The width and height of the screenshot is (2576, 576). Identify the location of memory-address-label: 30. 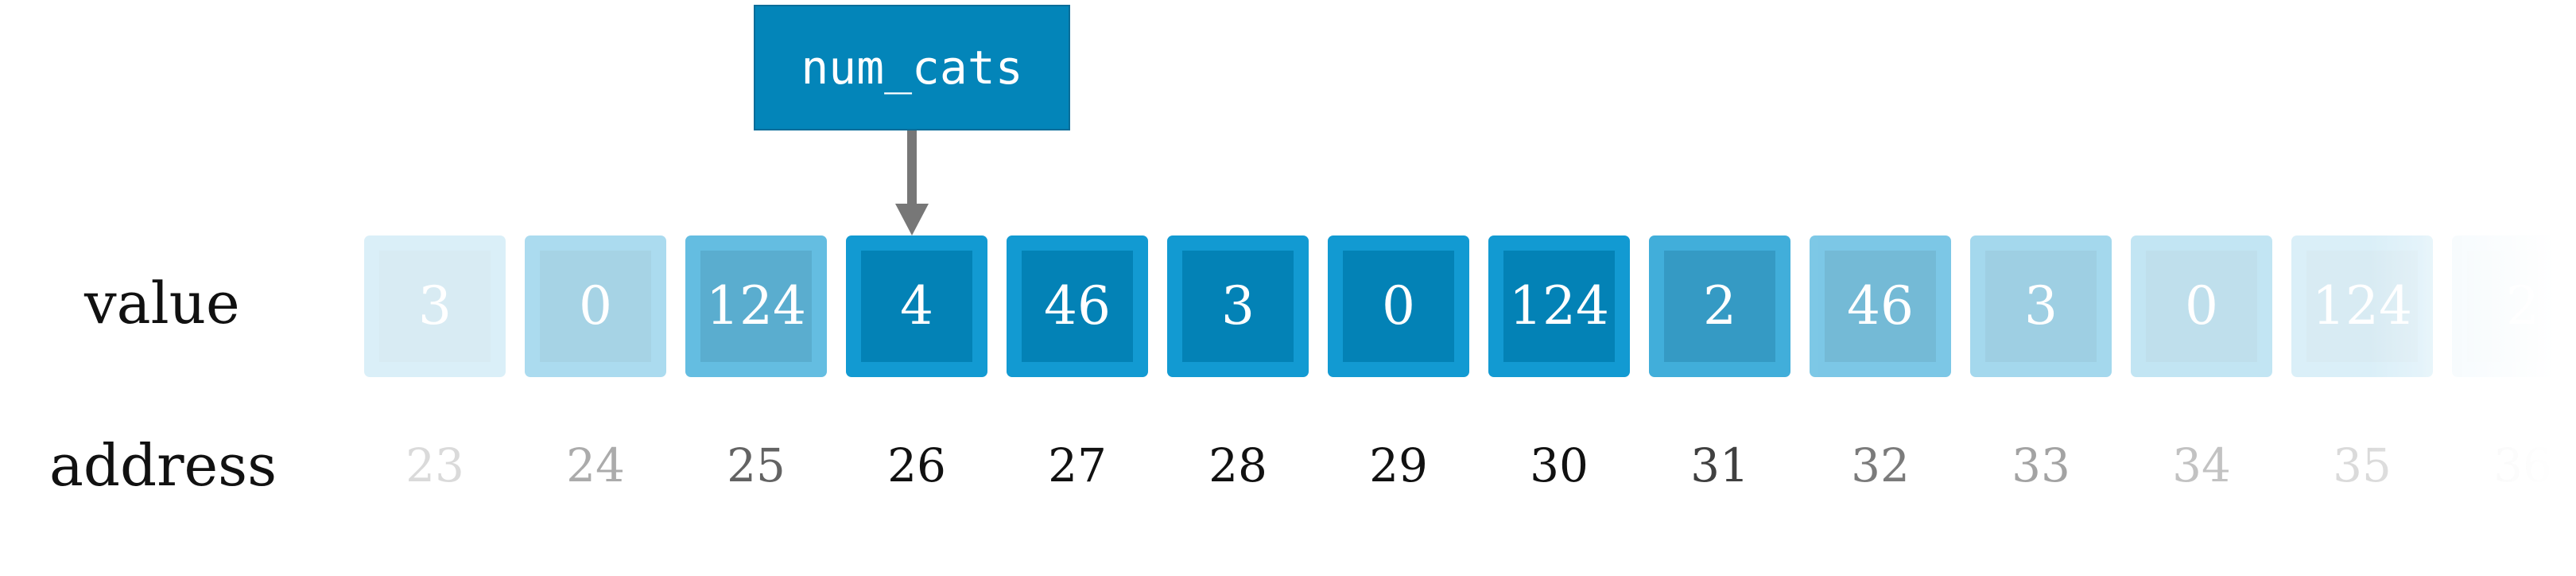
(1560, 465).